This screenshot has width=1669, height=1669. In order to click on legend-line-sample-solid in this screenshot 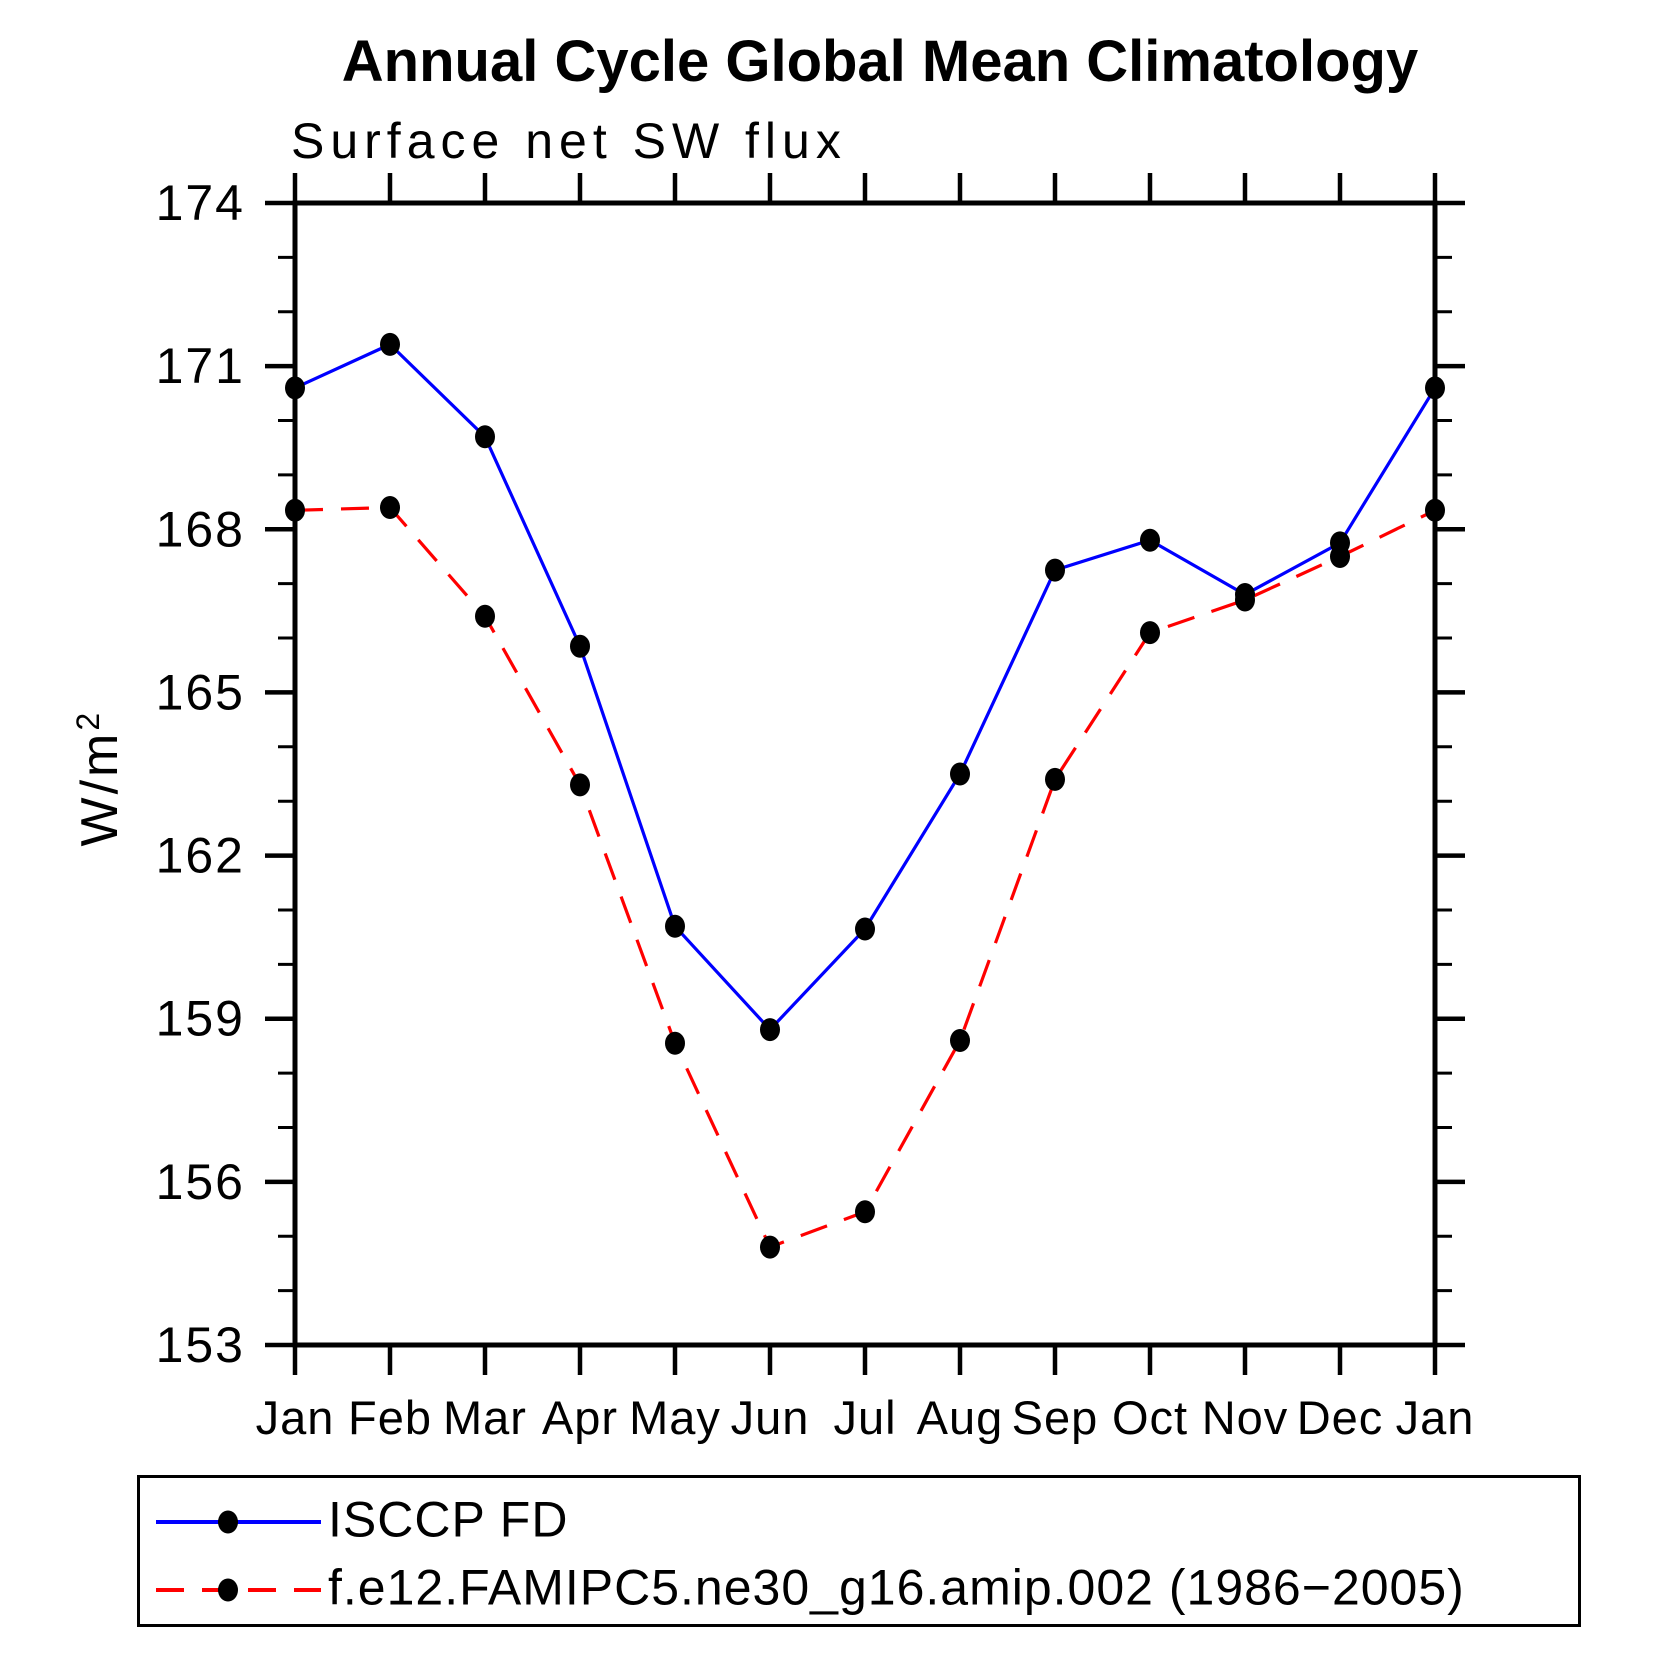, I will do `click(238, 1522)`.